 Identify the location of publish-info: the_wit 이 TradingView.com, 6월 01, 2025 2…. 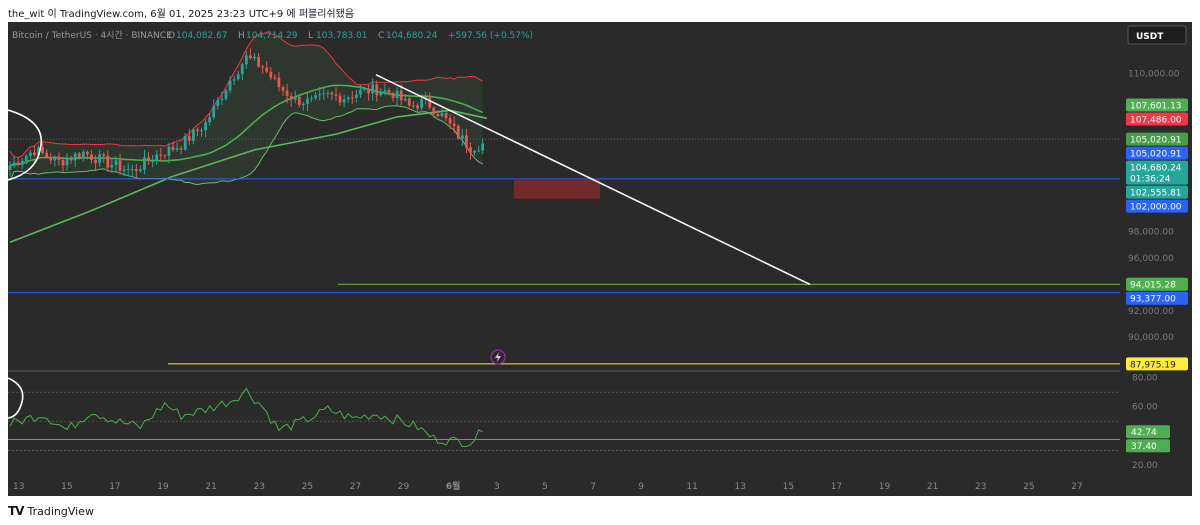
(181, 14).